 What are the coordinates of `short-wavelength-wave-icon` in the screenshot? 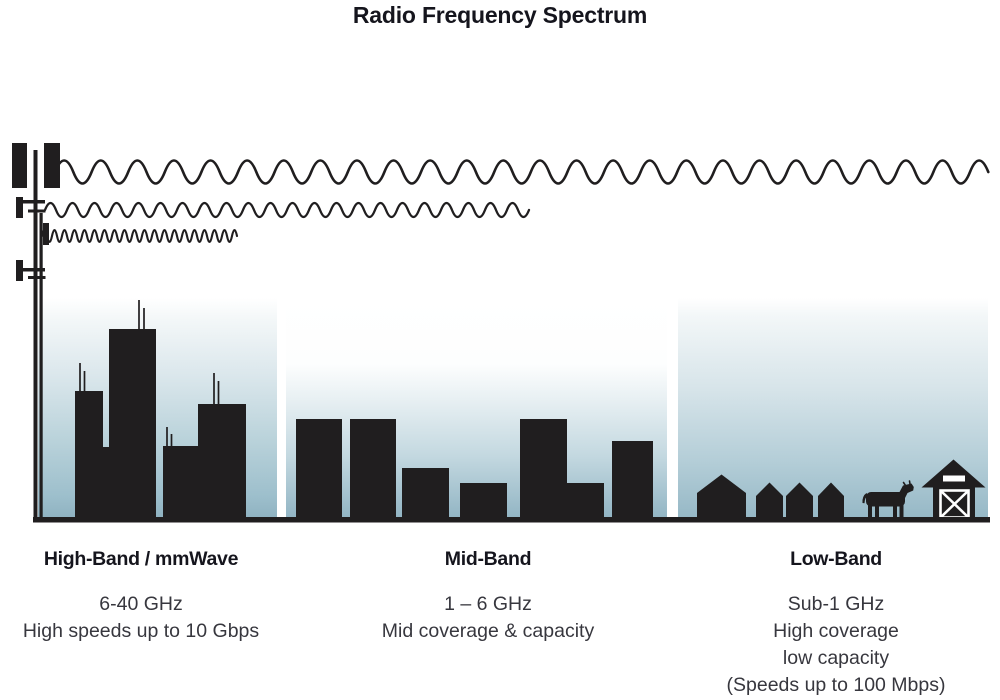 It's located at (139, 236).